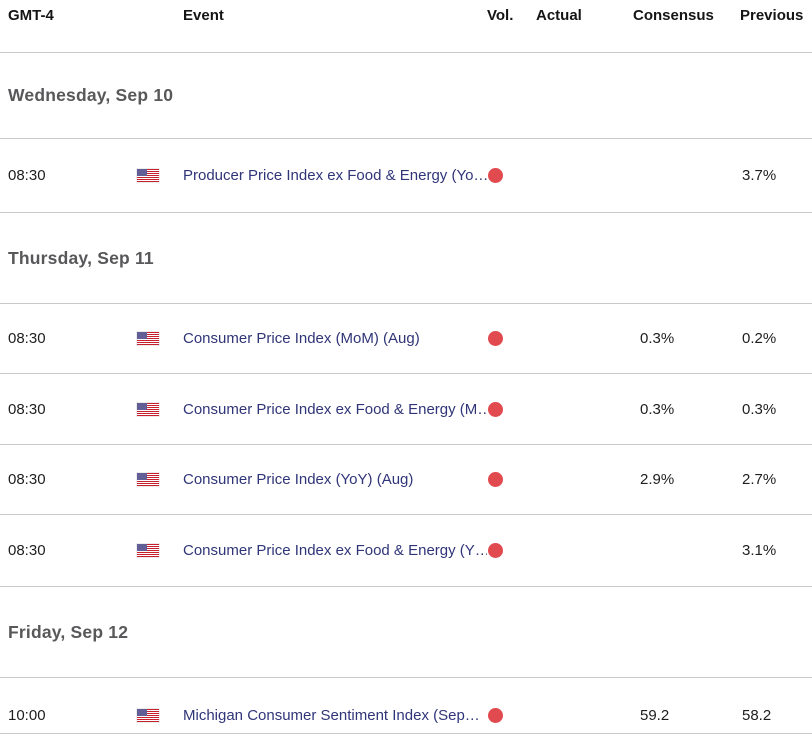 The image size is (812, 734). I want to click on day-separator-thursday: Thursday, Sep 11, so click(406, 258).